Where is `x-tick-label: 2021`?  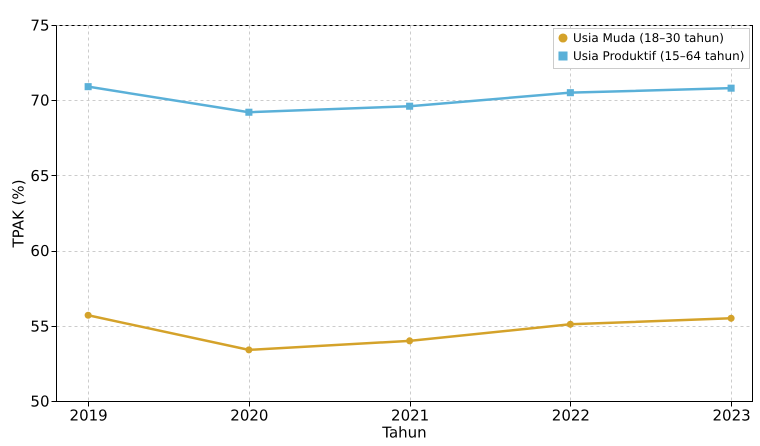
x-tick-label: 2021 is located at coordinates (410, 415).